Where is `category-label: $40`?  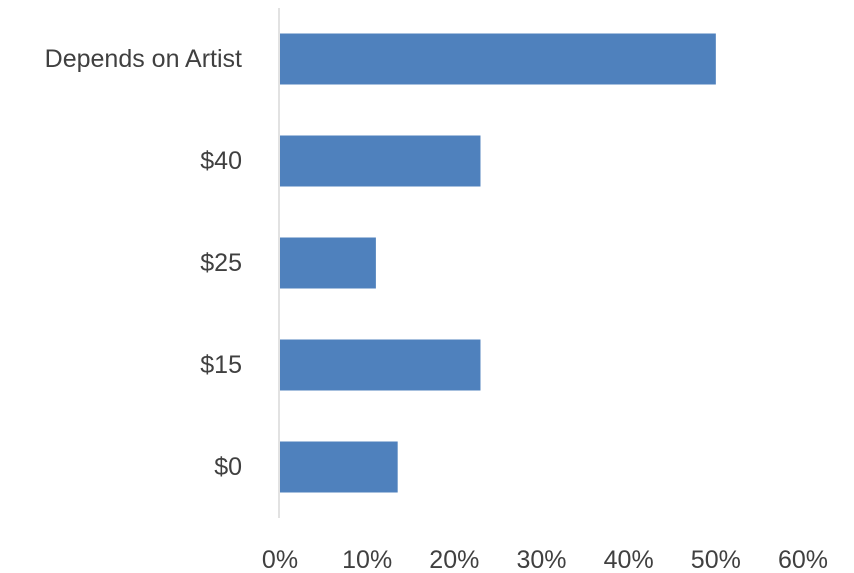
category-label: $40 is located at coordinates (221, 161).